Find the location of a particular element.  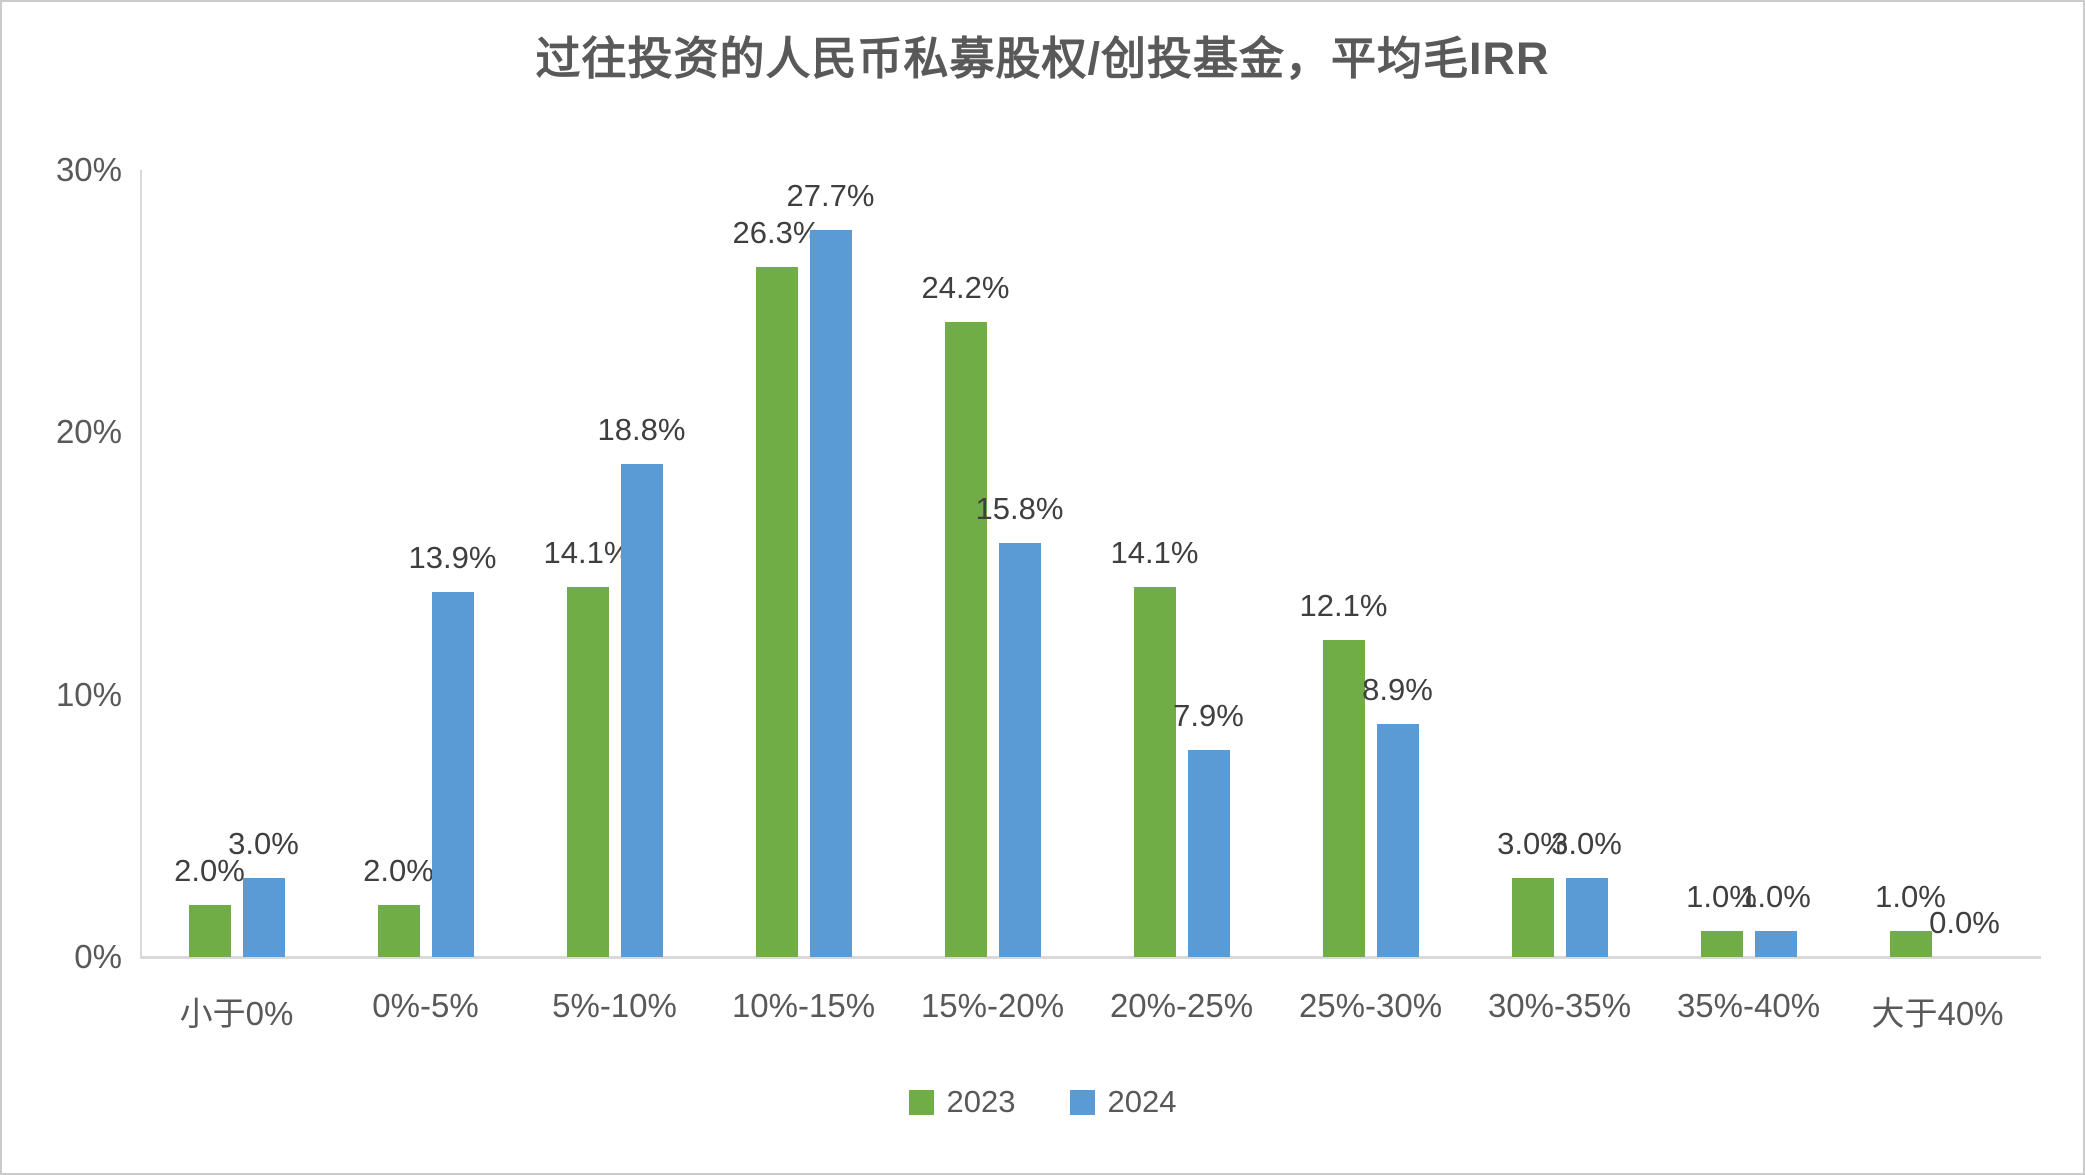

value-label-2024: 13.9% is located at coordinates (452, 557).